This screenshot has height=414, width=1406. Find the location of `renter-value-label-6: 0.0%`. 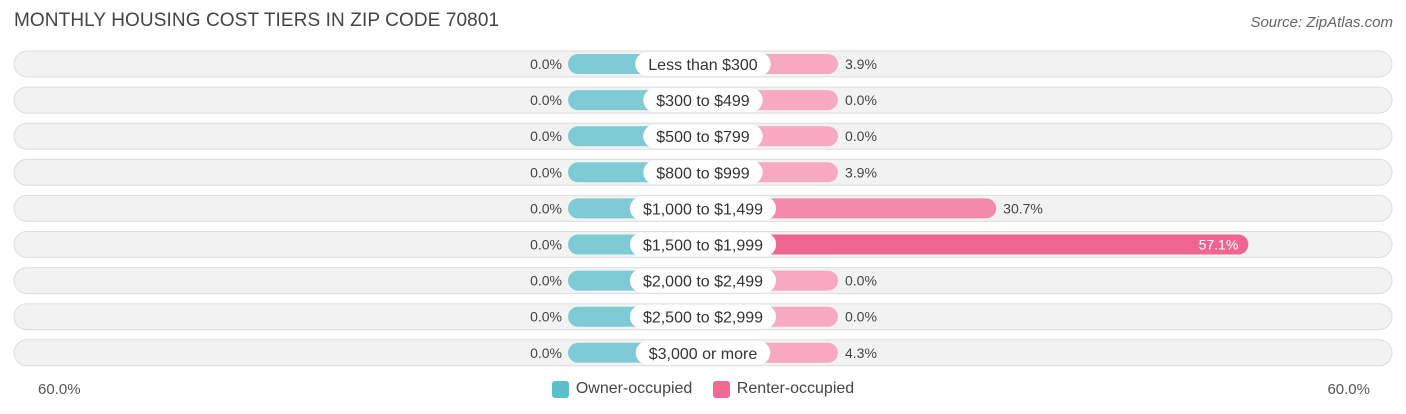

renter-value-label-6: 0.0% is located at coordinates (861, 281).